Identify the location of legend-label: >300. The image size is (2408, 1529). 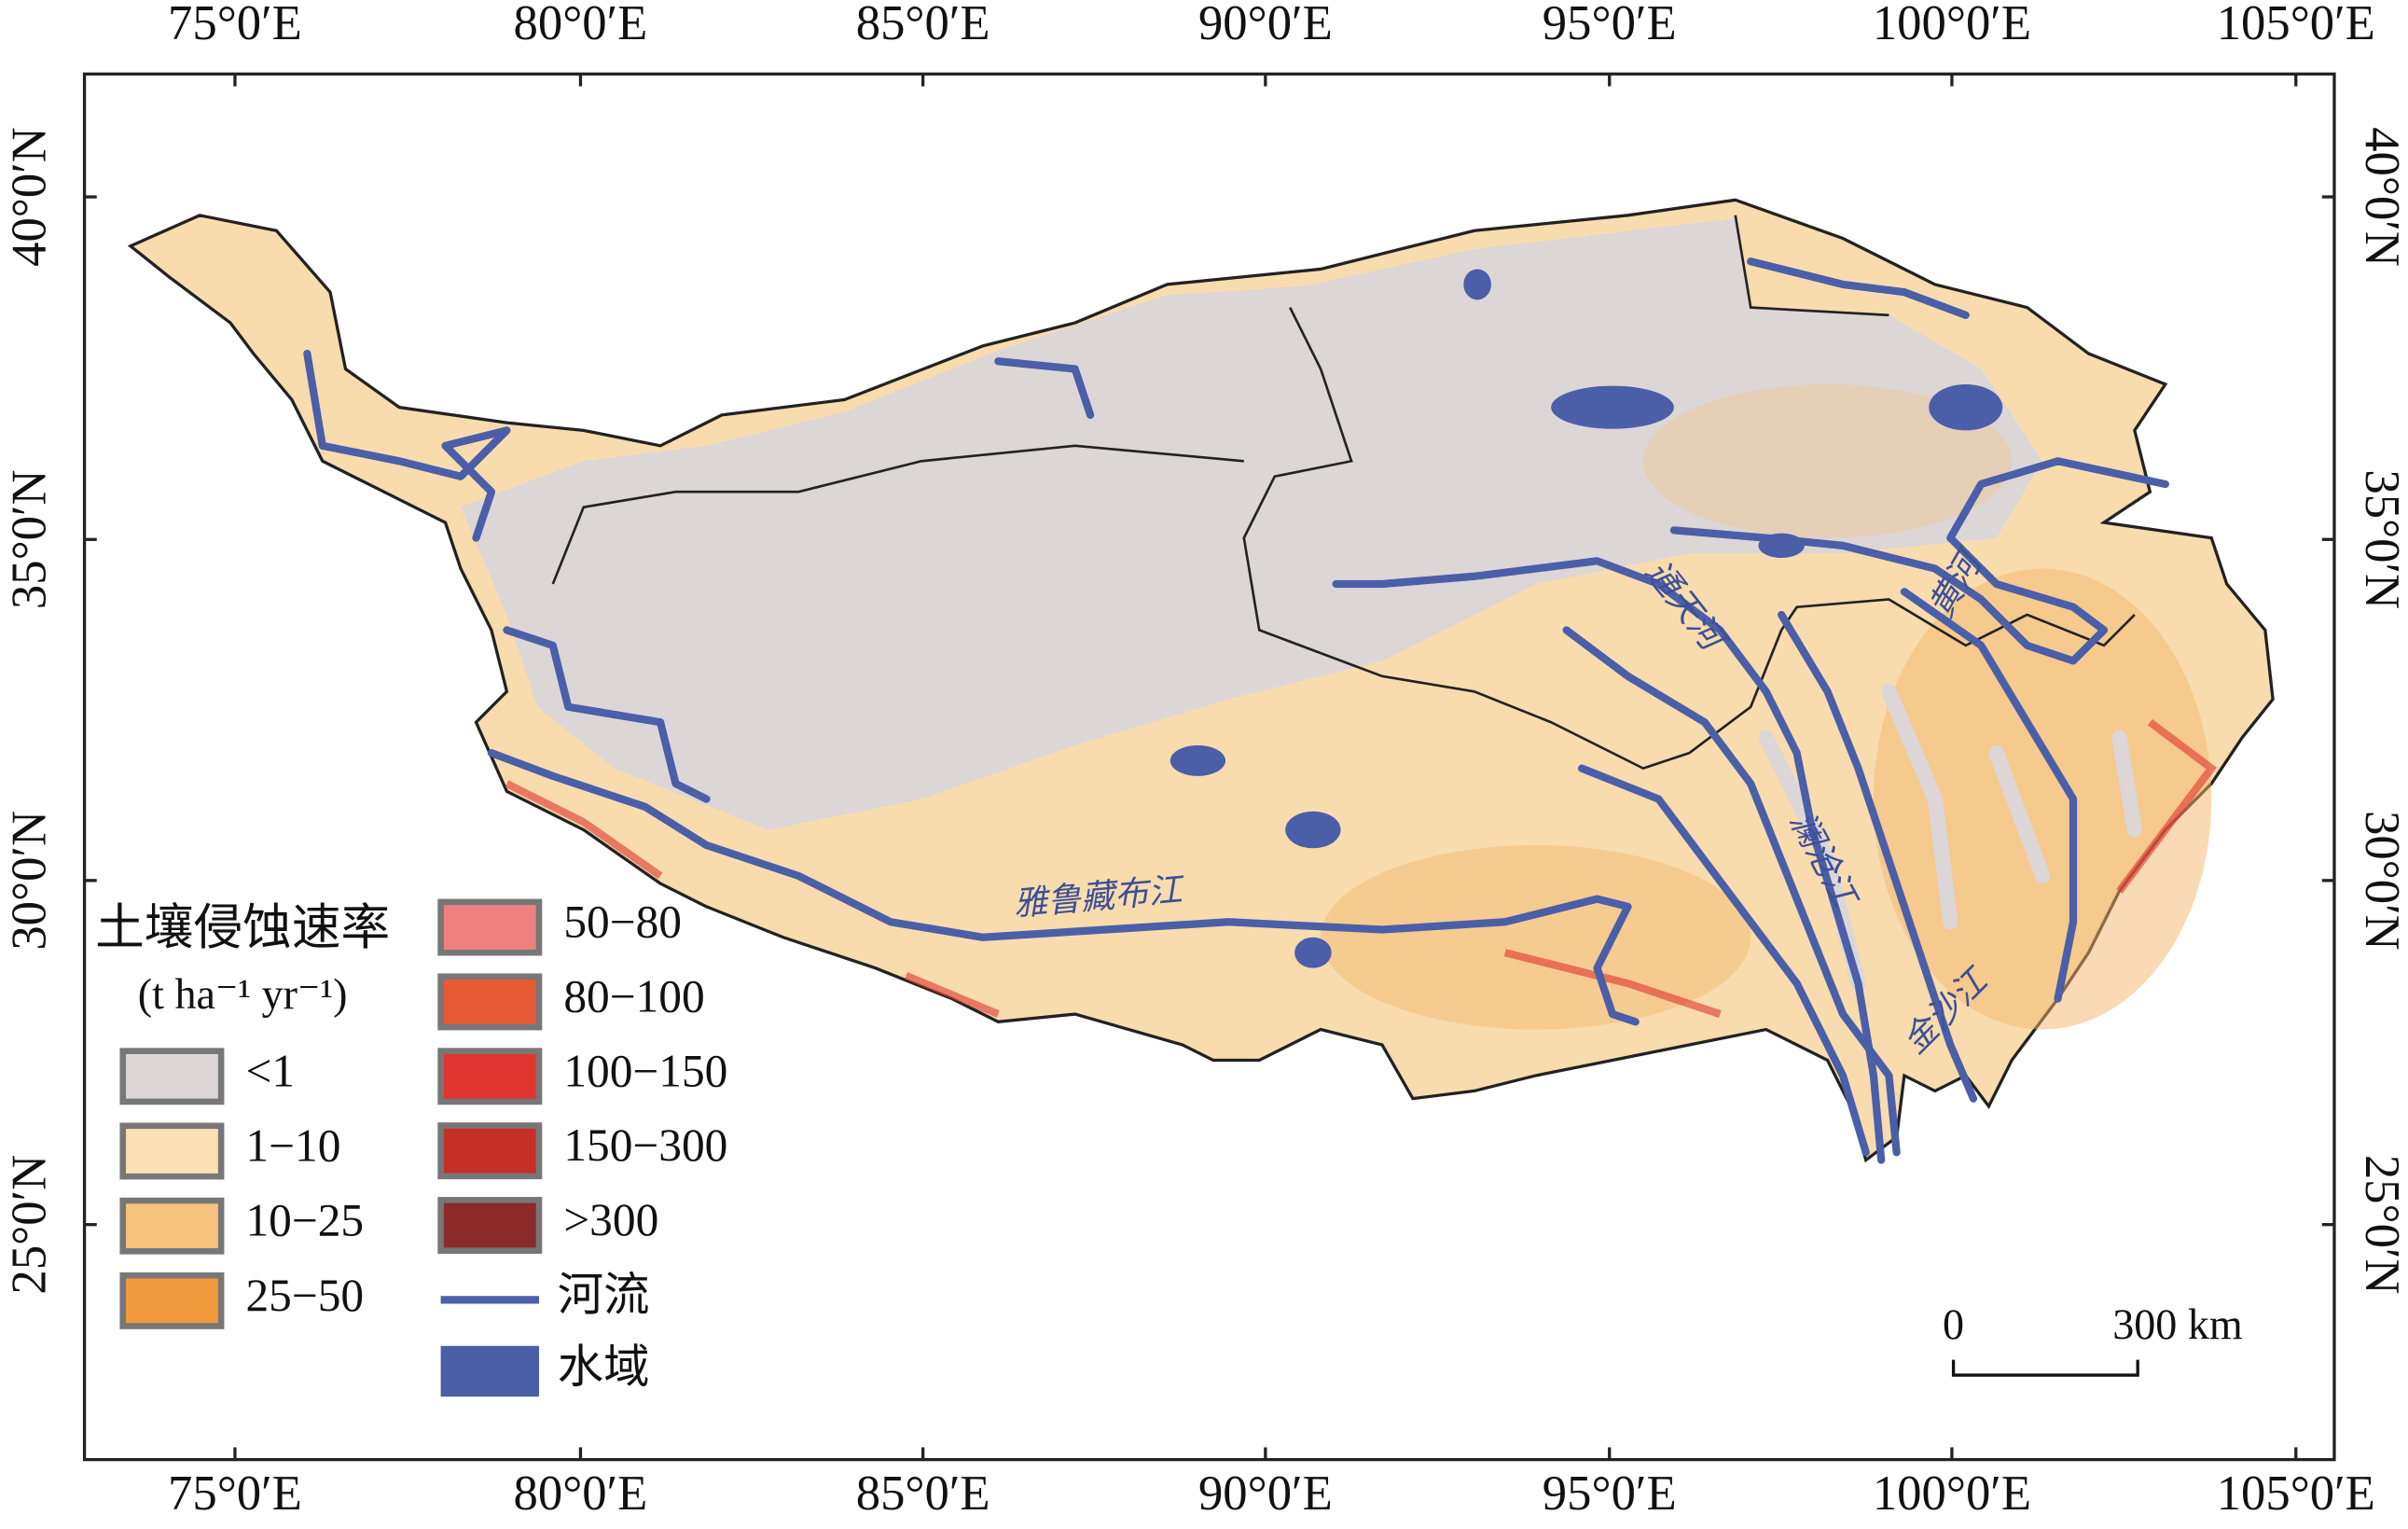
(610, 1219).